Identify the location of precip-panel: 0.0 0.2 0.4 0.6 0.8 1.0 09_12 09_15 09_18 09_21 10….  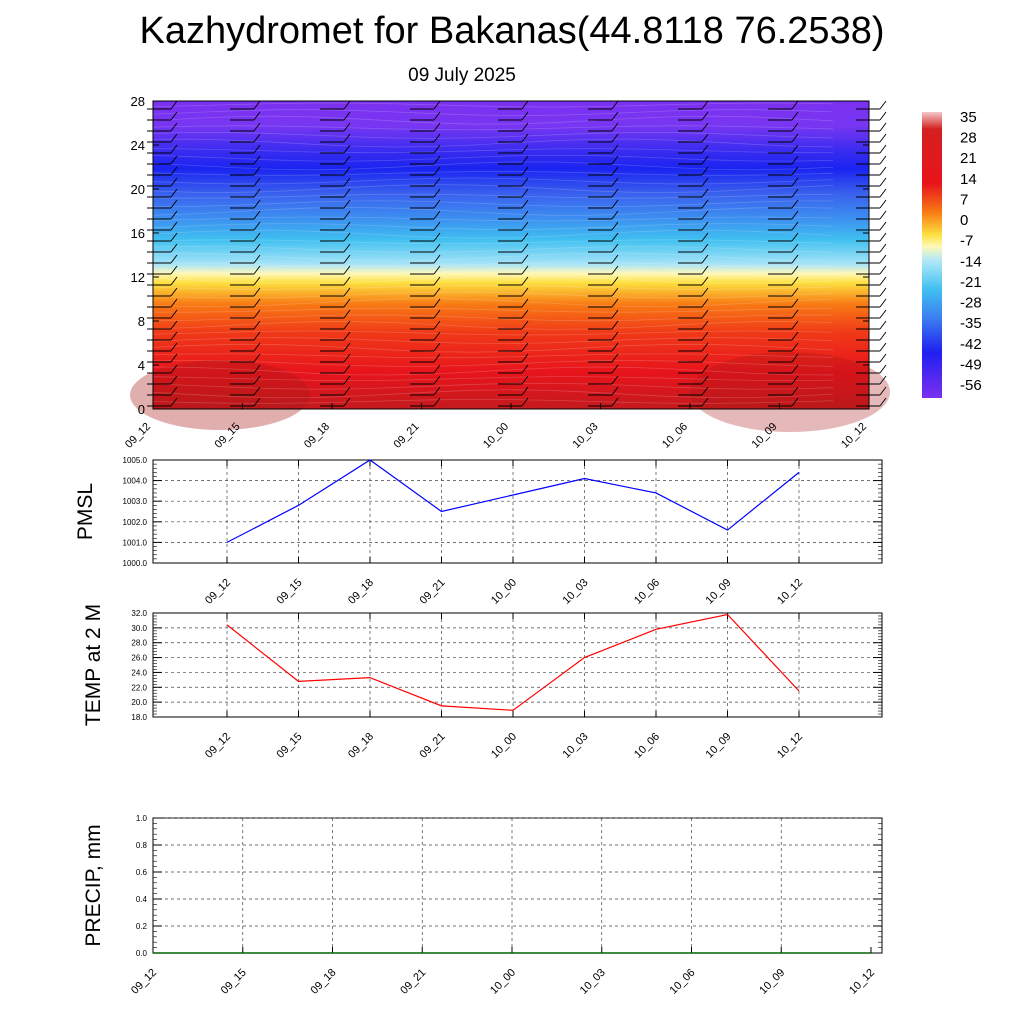
(482, 905).